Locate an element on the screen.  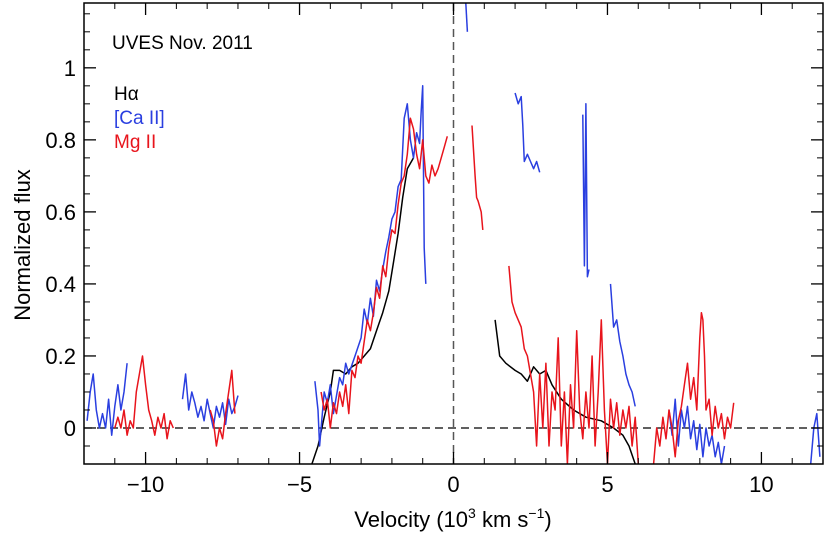
y-tick-label-2: 0.4 is located at coordinates (60, 284).